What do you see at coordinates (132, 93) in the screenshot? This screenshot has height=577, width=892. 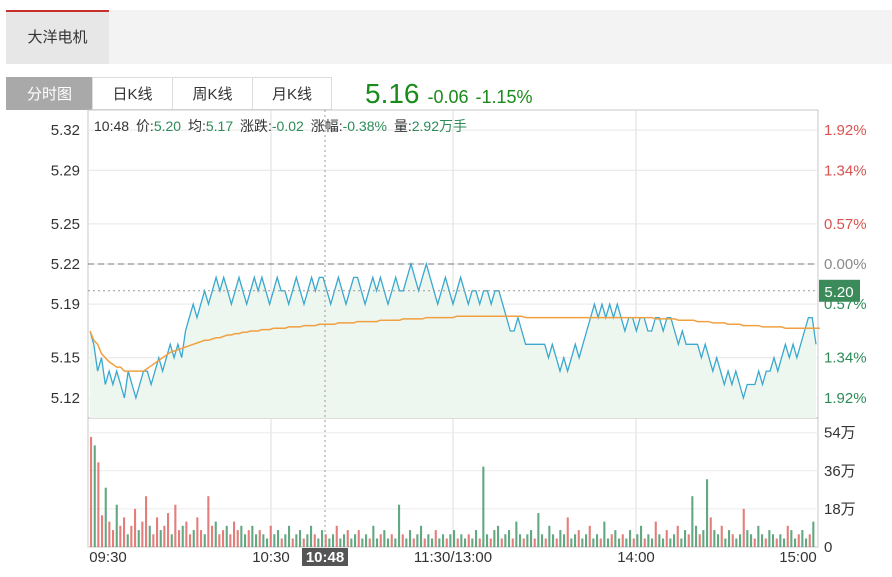 I see `tab-daily-k: 日K线` at bounding box center [132, 93].